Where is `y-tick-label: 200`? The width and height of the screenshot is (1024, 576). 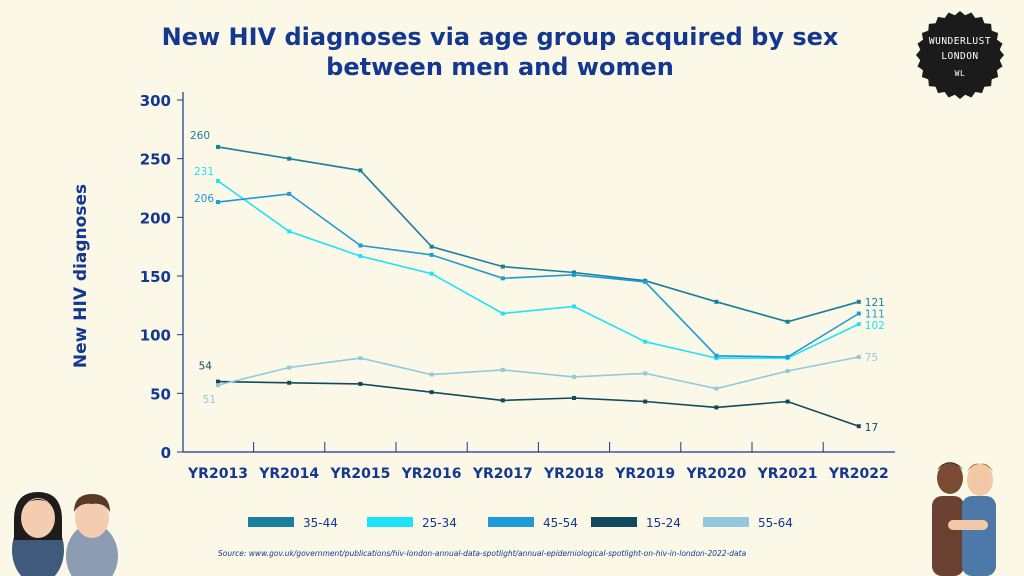 y-tick-label: 200 is located at coordinates (155, 218).